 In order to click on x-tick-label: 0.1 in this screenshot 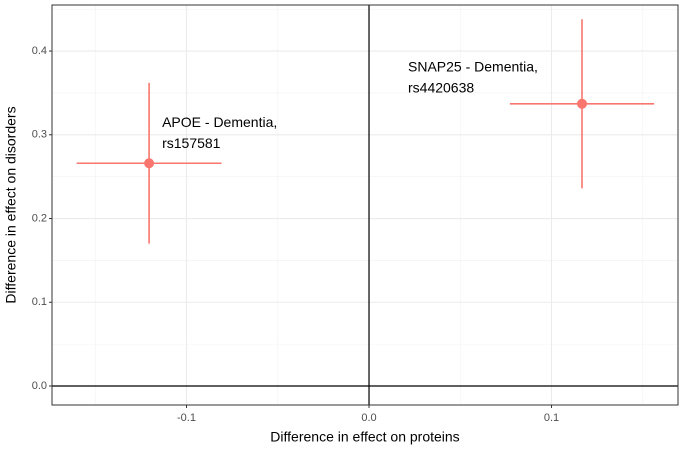, I will do `click(551, 418)`.